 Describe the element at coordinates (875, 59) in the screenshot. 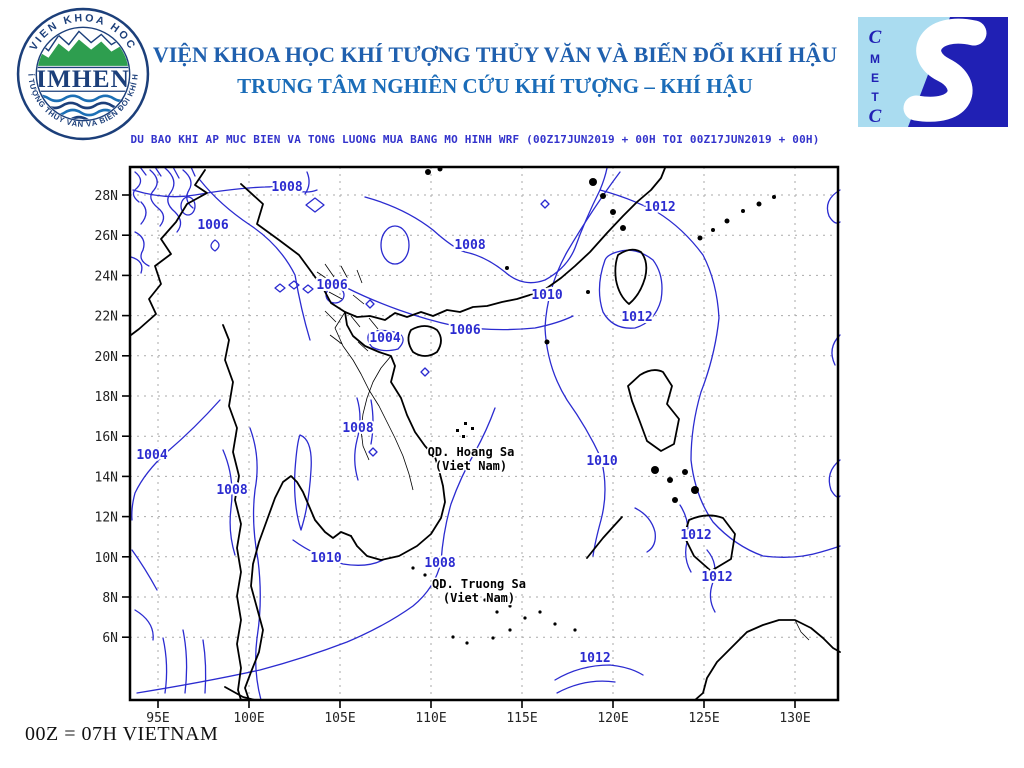

I see `svg-text: M` at that location.